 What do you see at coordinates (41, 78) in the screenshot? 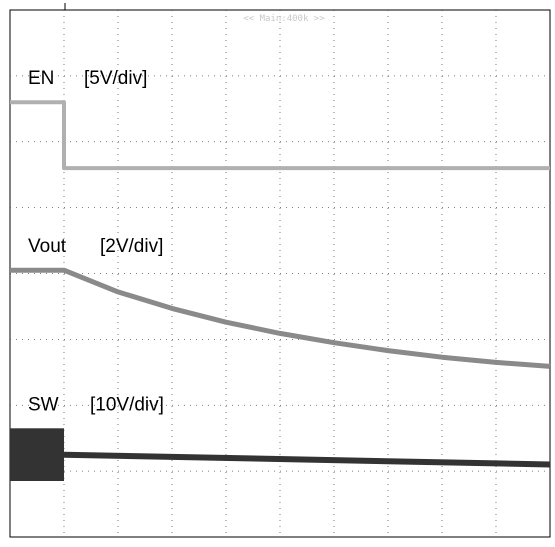
I see `en-channel-label: EN` at bounding box center [41, 78].